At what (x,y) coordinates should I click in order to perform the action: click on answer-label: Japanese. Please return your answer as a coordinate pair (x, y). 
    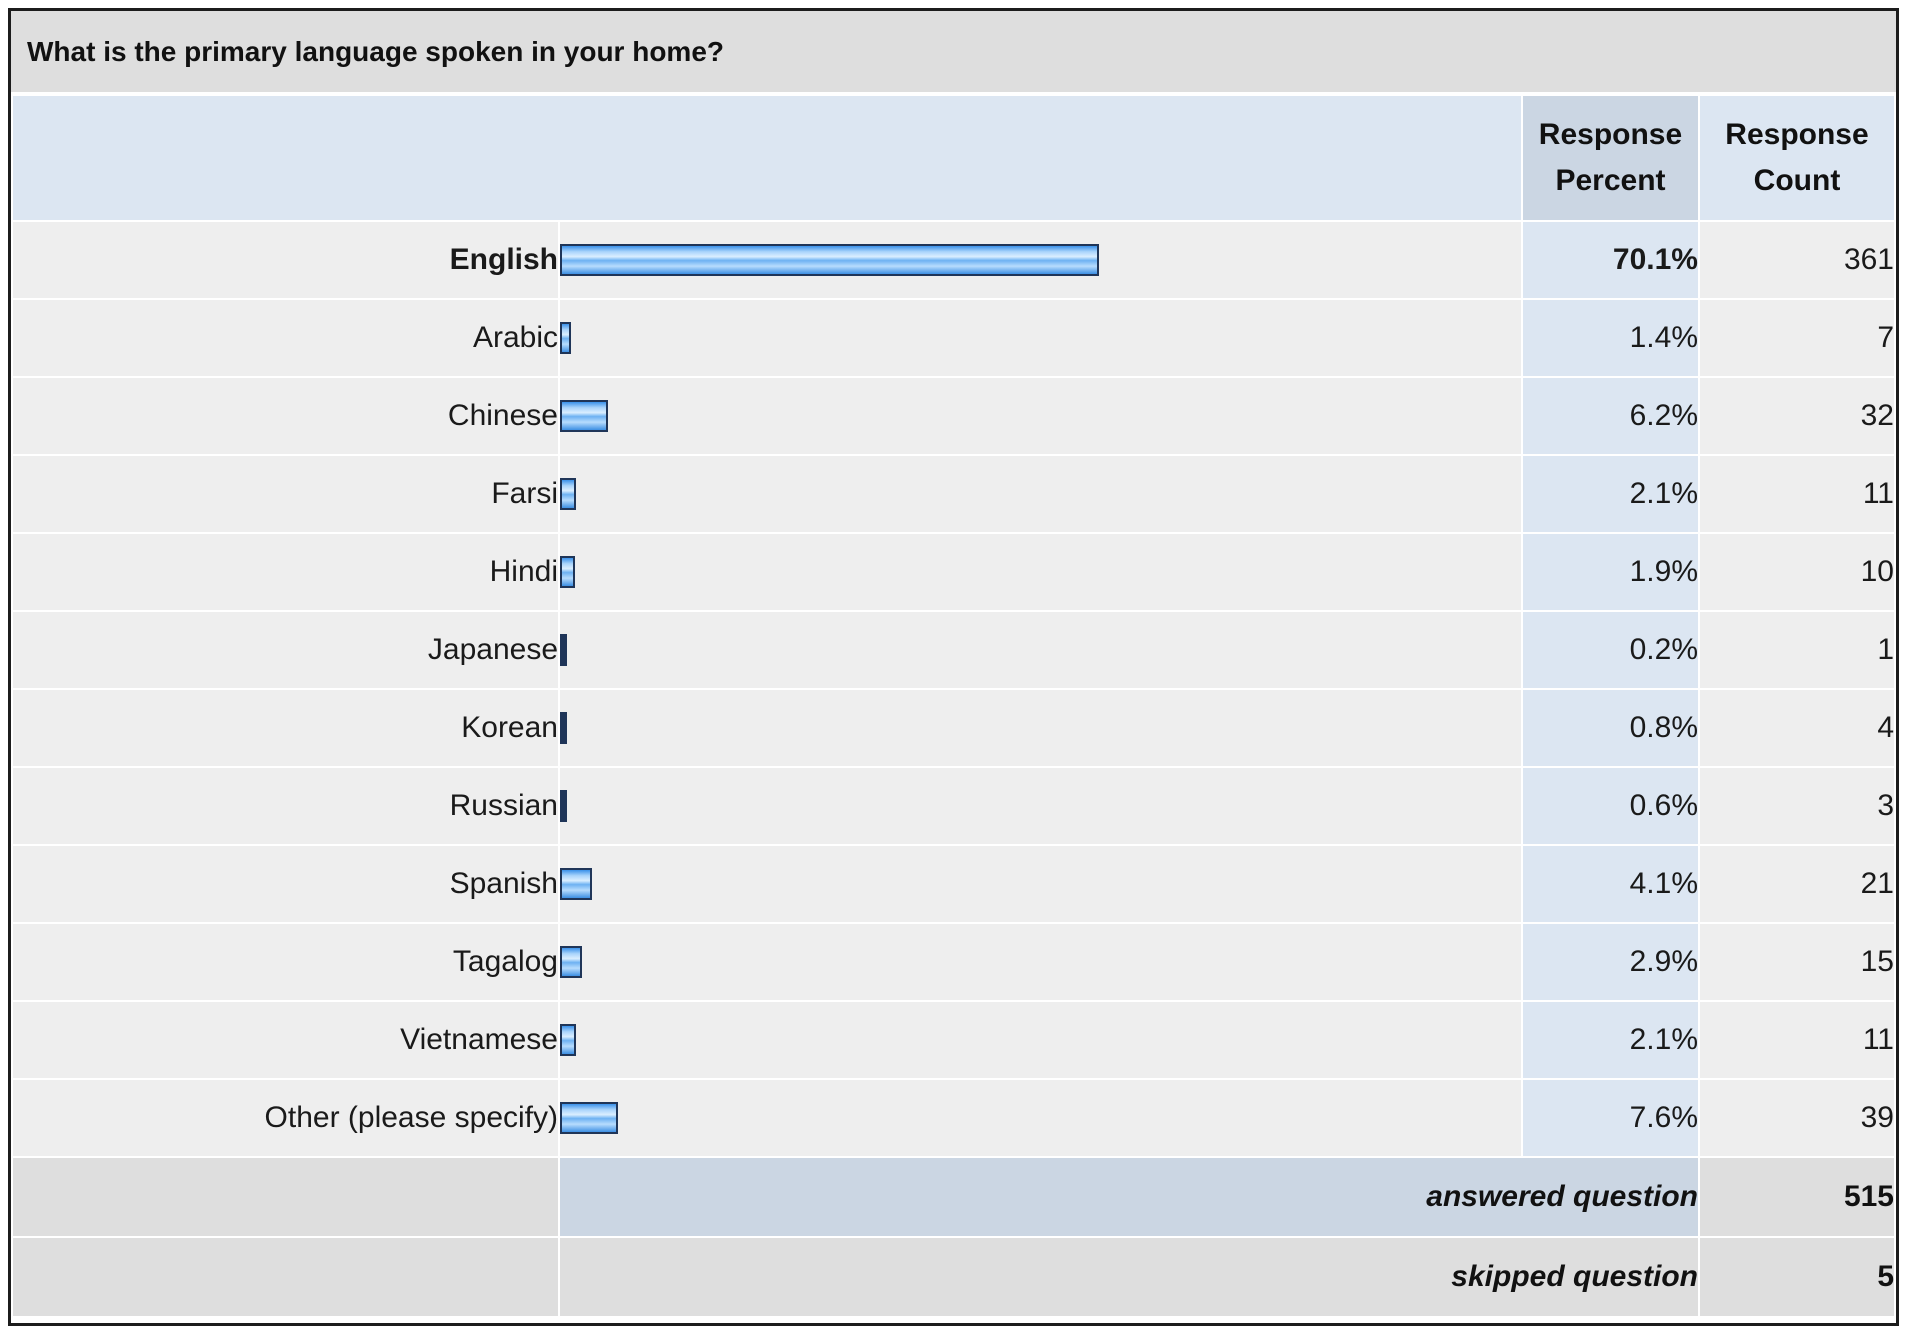
    Looking at the image, I should click on (285, 650).